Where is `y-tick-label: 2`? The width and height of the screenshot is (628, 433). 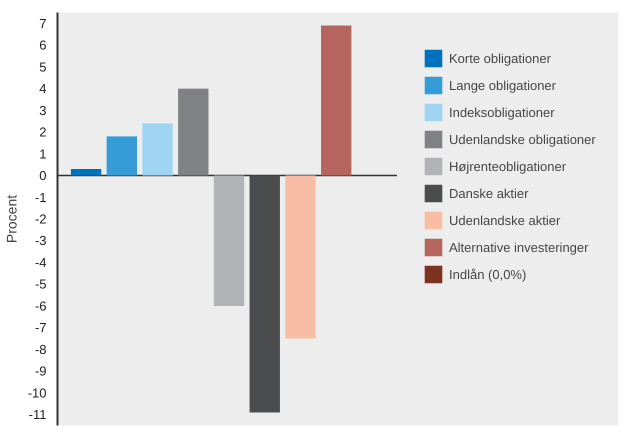
y-tick-label: 2 is located at coordinates (43, 132).